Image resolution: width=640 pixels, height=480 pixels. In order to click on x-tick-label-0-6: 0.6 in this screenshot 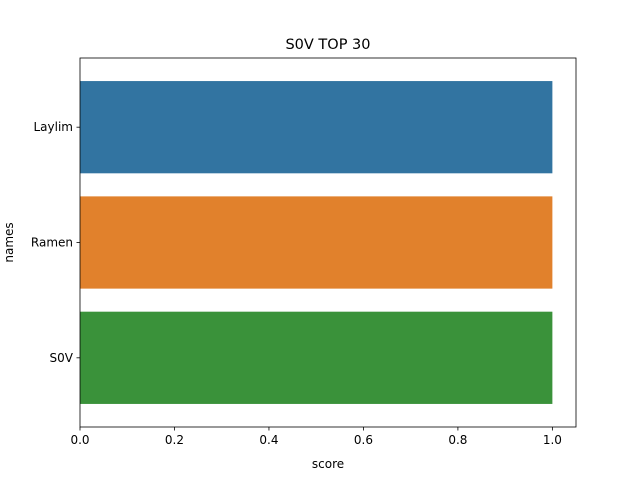, I will do `click(363, 440)`.